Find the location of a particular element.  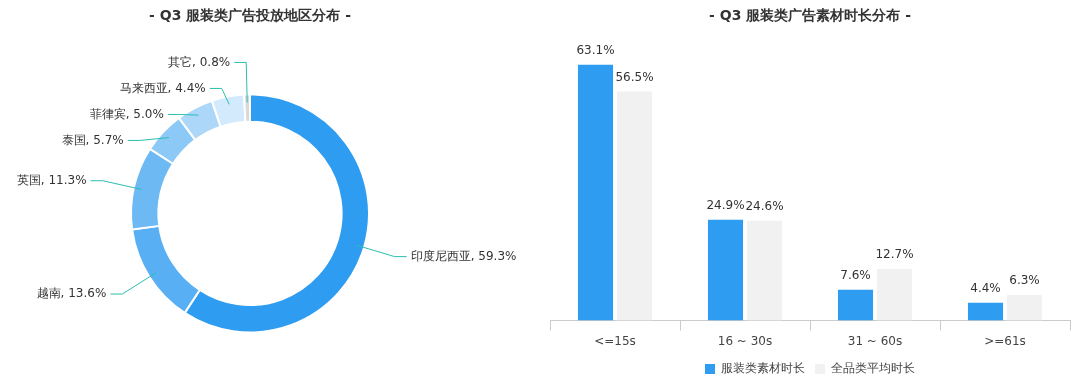

x-tick-label: >=61s is located at coordinates (1005, 340).